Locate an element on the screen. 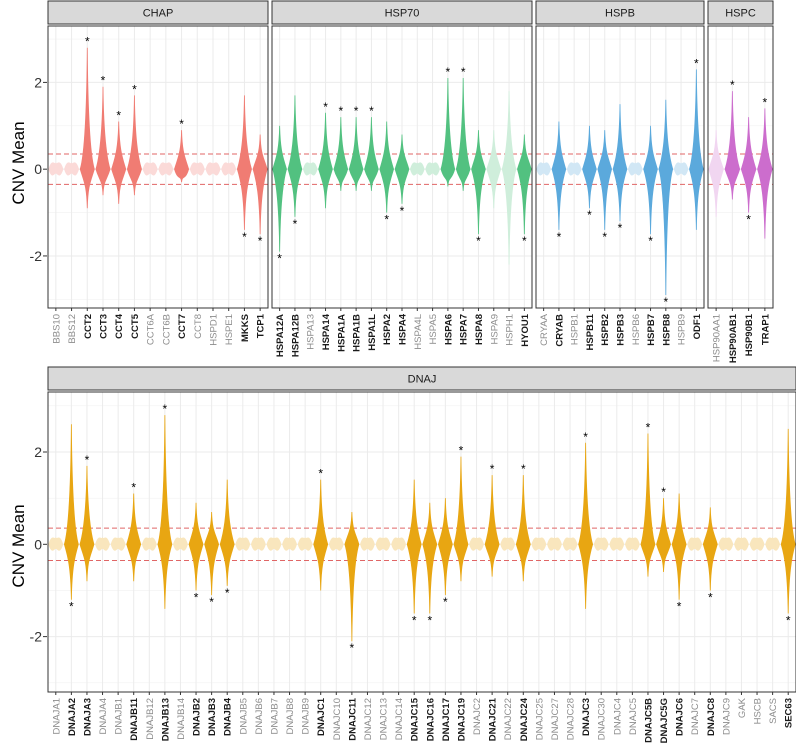 This screenshot has height=749, width=796. violin-dnajc13 is located at coordinates (383, 544).